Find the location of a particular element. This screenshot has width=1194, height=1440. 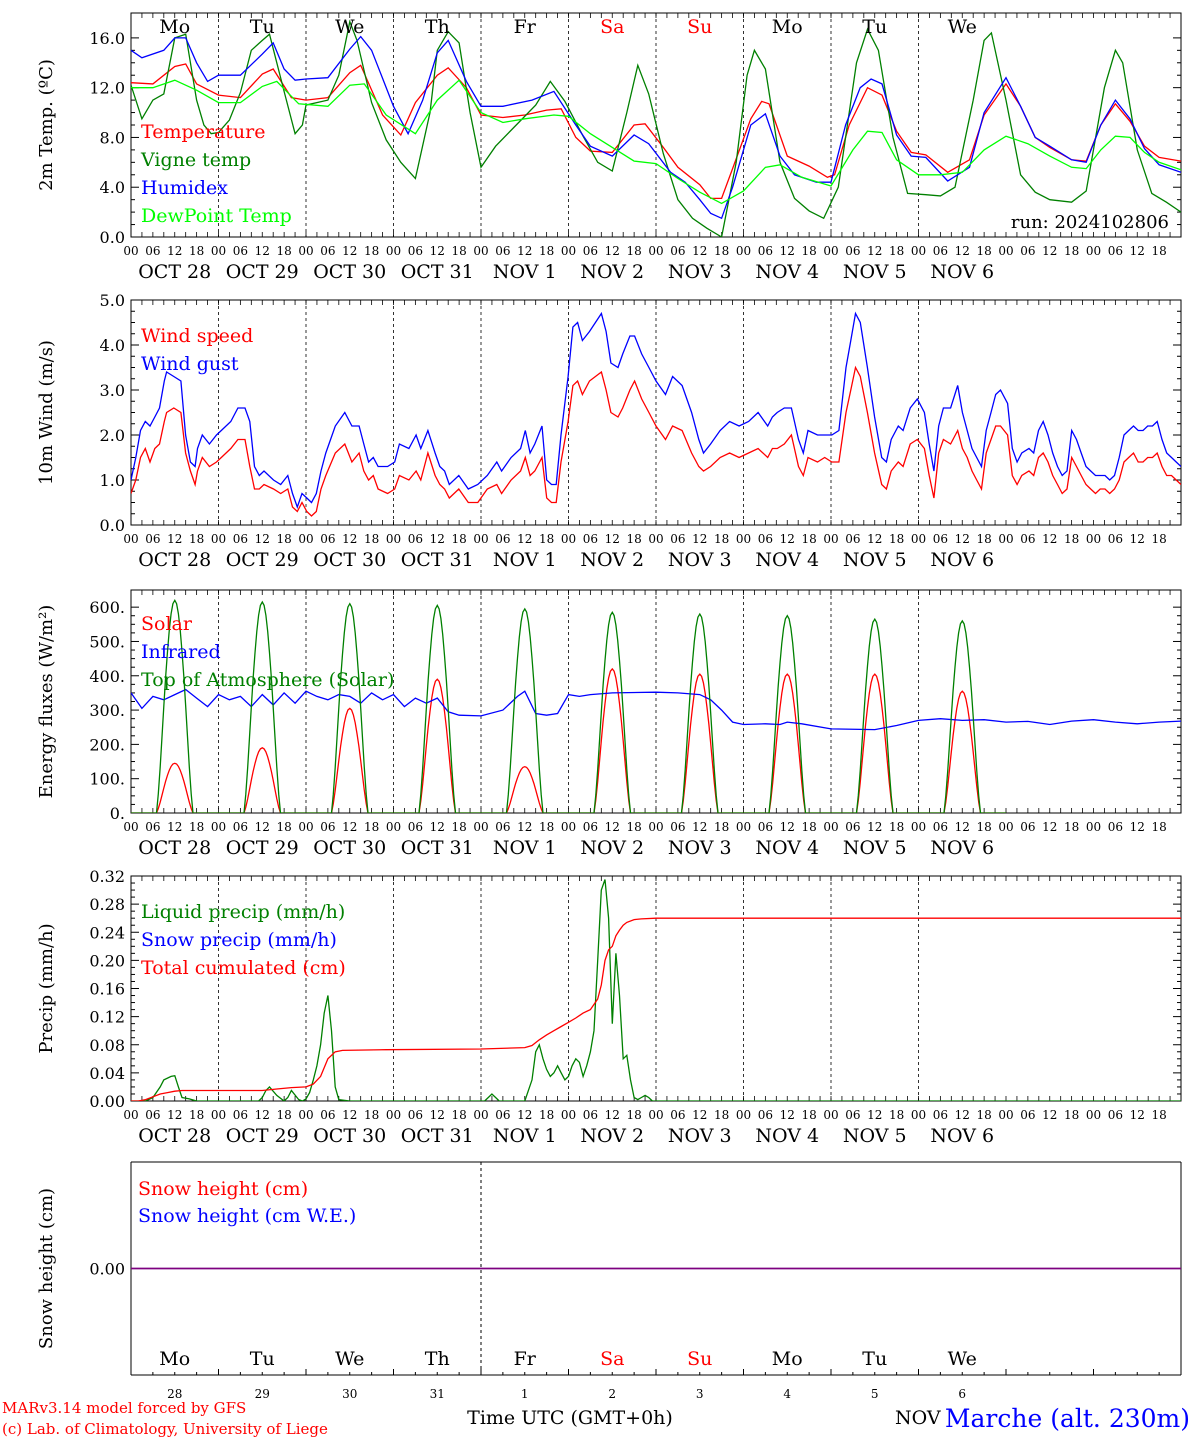

y-axis-title: Energy fluxes (W/m²) is located at coordinates (46, 702).